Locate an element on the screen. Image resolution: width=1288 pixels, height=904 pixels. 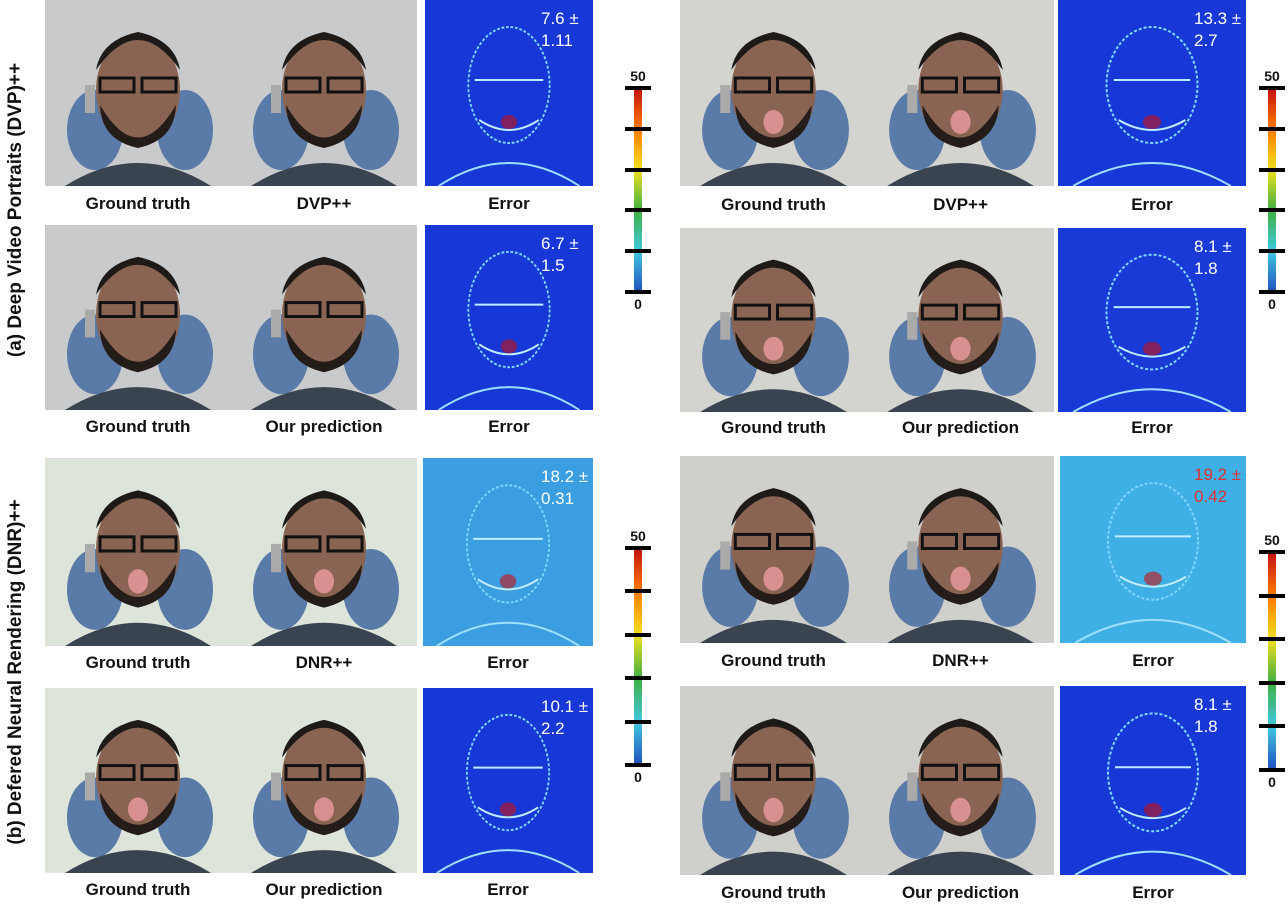
error-value: 2.2 is located at coordinates (553, 728).